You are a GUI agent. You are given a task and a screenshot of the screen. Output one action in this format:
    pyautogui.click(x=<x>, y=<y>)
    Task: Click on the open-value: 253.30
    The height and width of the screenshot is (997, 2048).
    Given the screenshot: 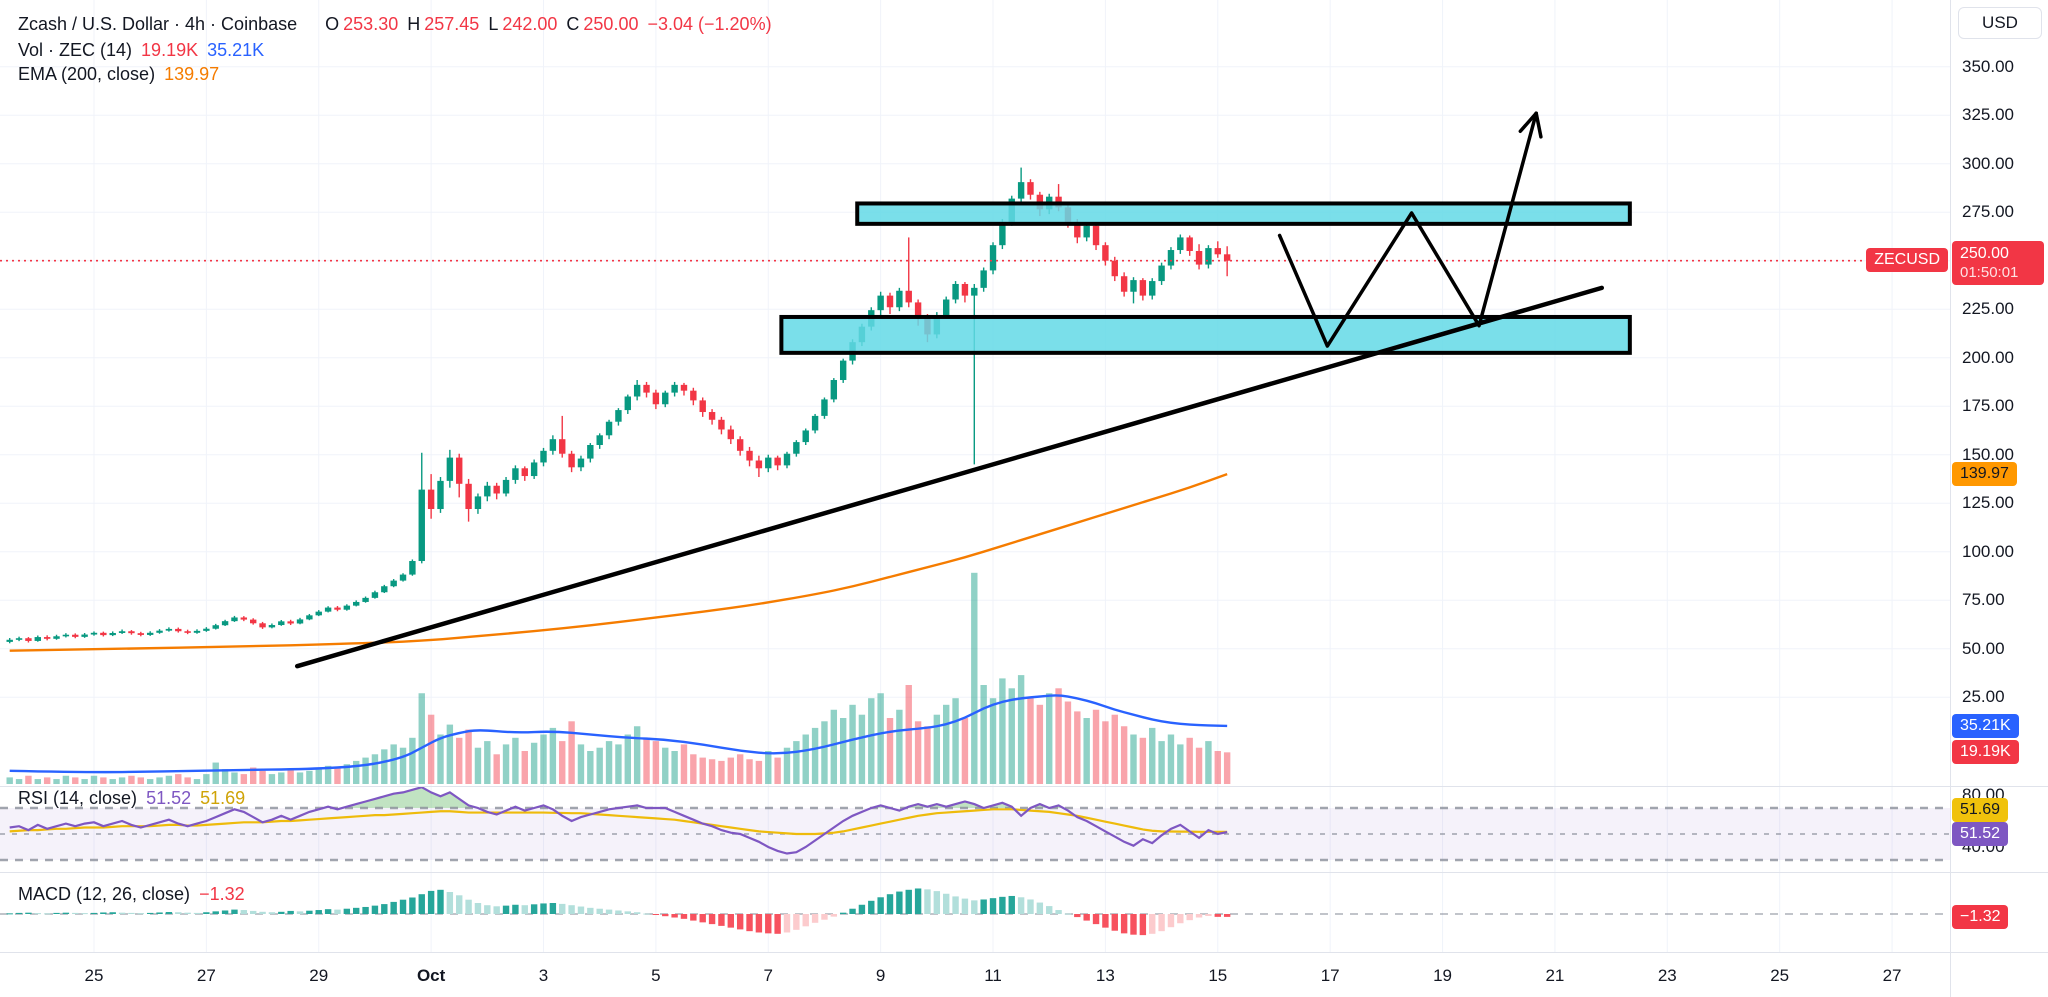 What is the action you would take?
    pyautogui.click(x=371, y=24)
    